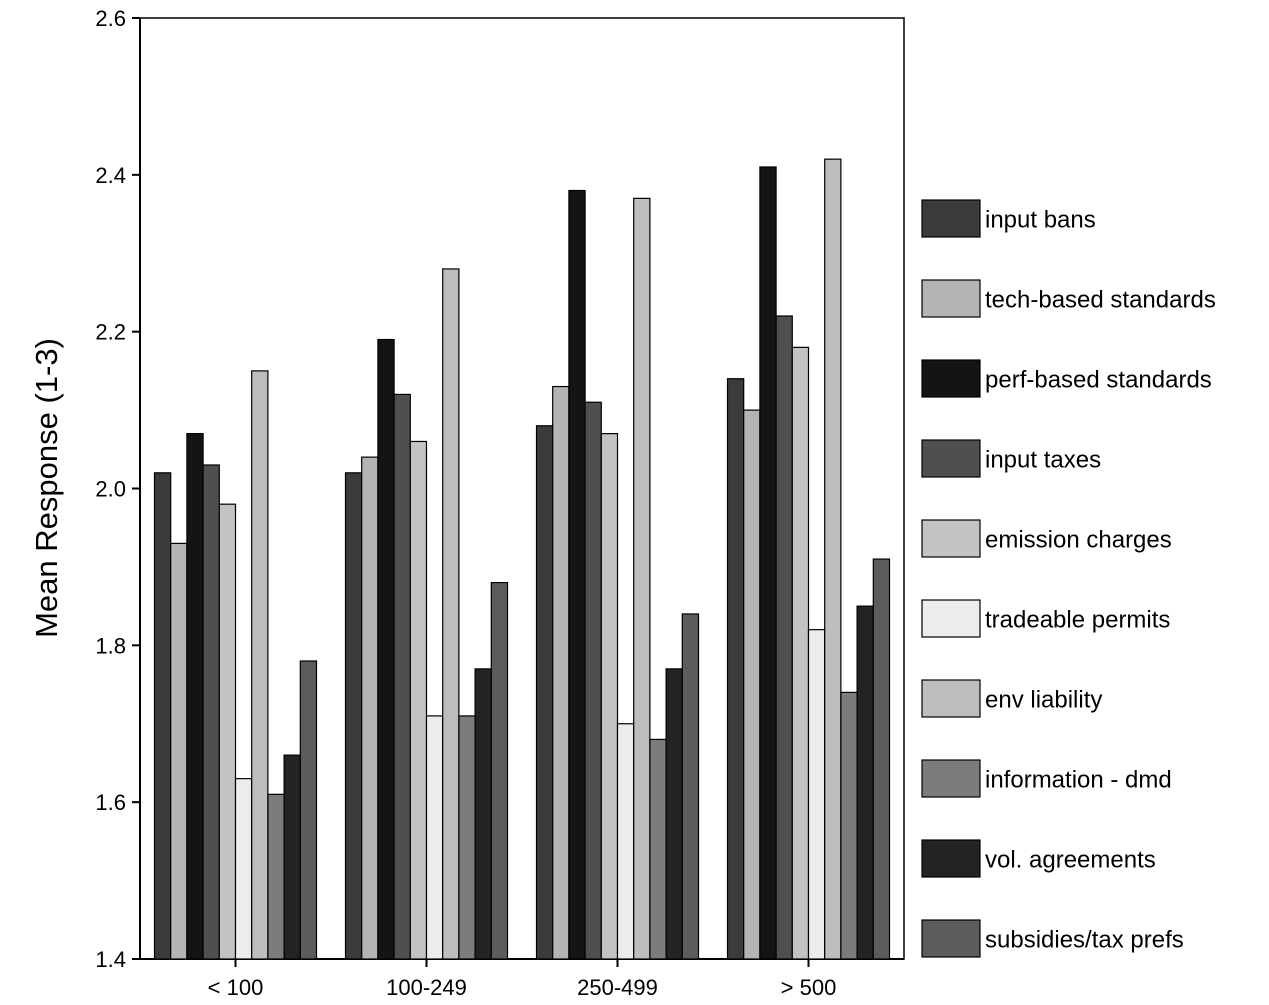 This screenshot has width=1269, height=1005. I want to click on x-tick-label: 100-249, so click(426, 987).